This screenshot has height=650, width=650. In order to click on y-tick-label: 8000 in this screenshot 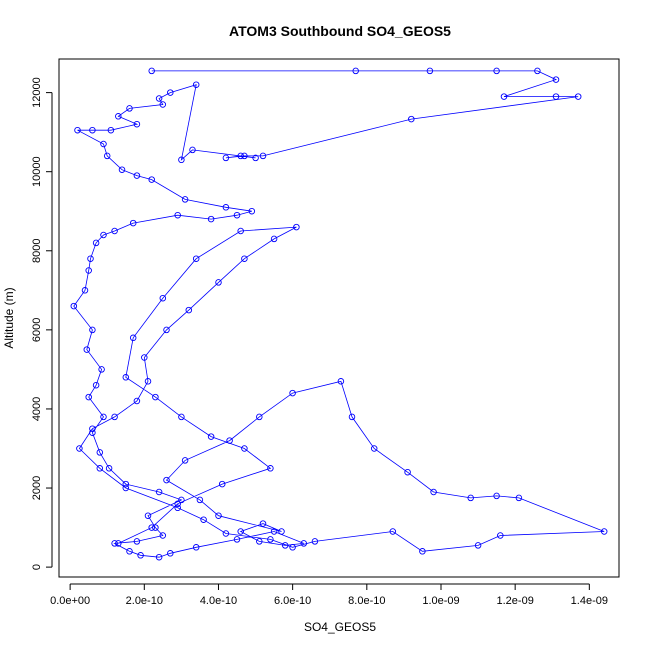, I will do `click(37, 251)`.